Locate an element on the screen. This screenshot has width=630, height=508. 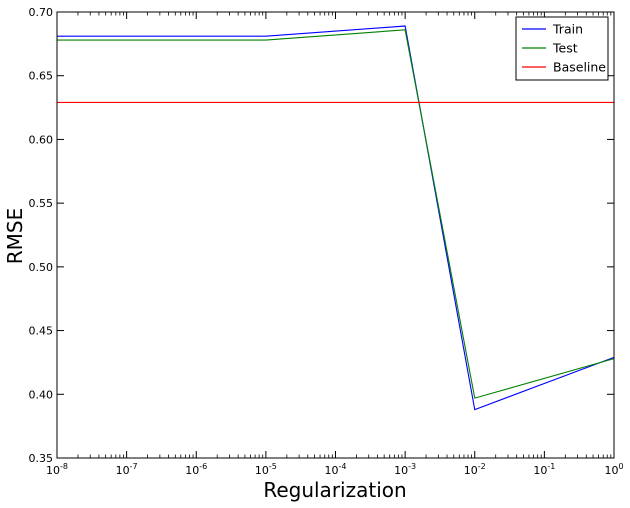
y-tick-label: 0.55 is located at coordinates (41, 203).